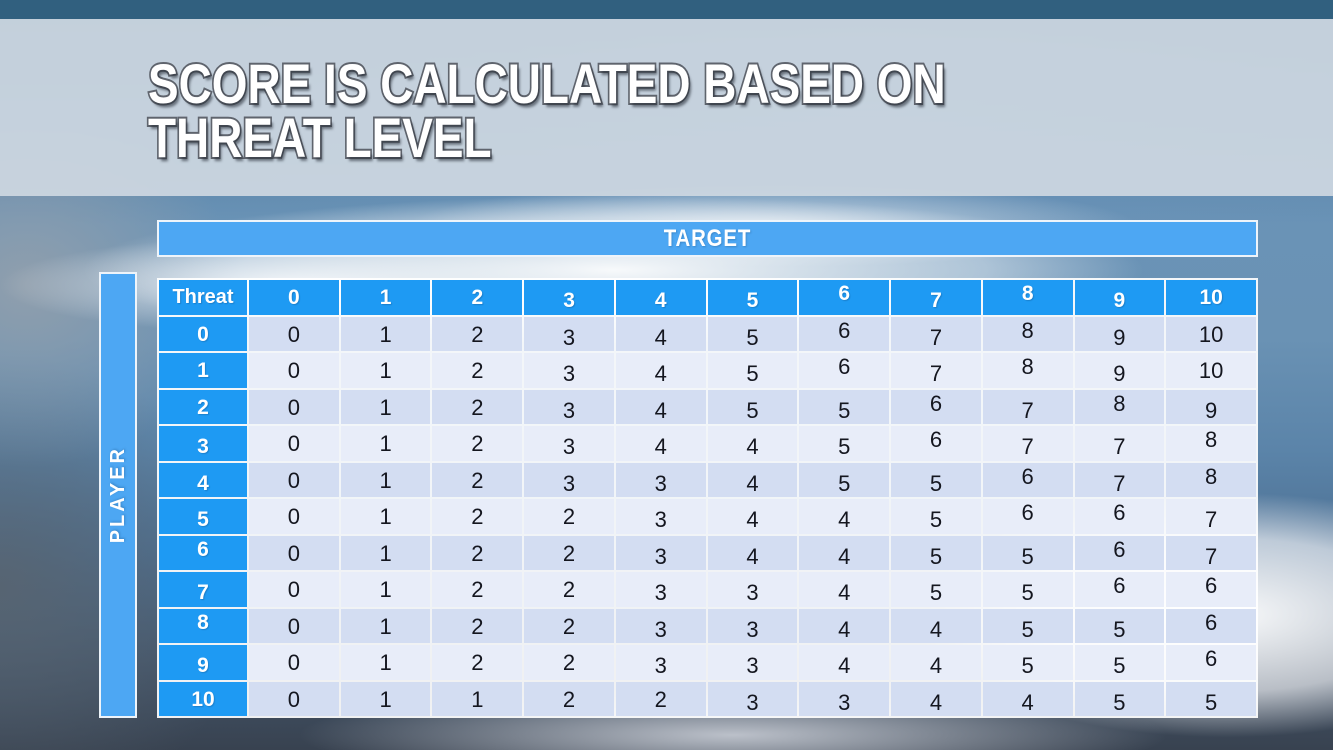  What do you see at coordinates (385, 297) in the screenshot?
I see `col-header-cell: 1` at bounding box center [385, 297].